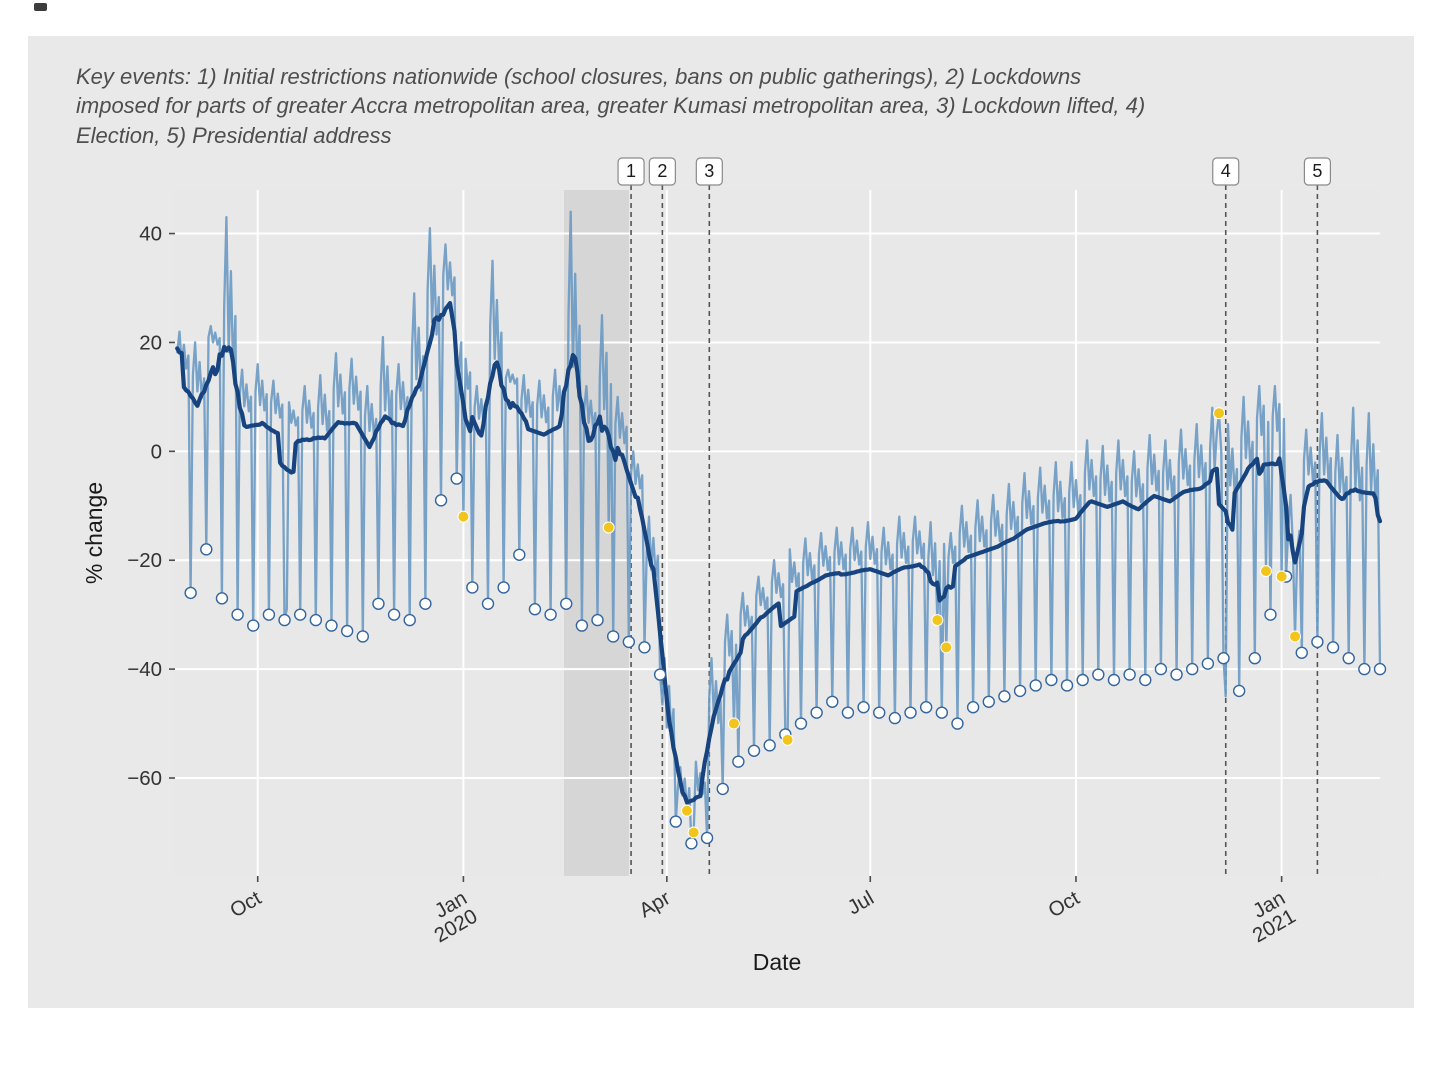  I want to click on x-tick-label: Jan2020, so click(450, 916).